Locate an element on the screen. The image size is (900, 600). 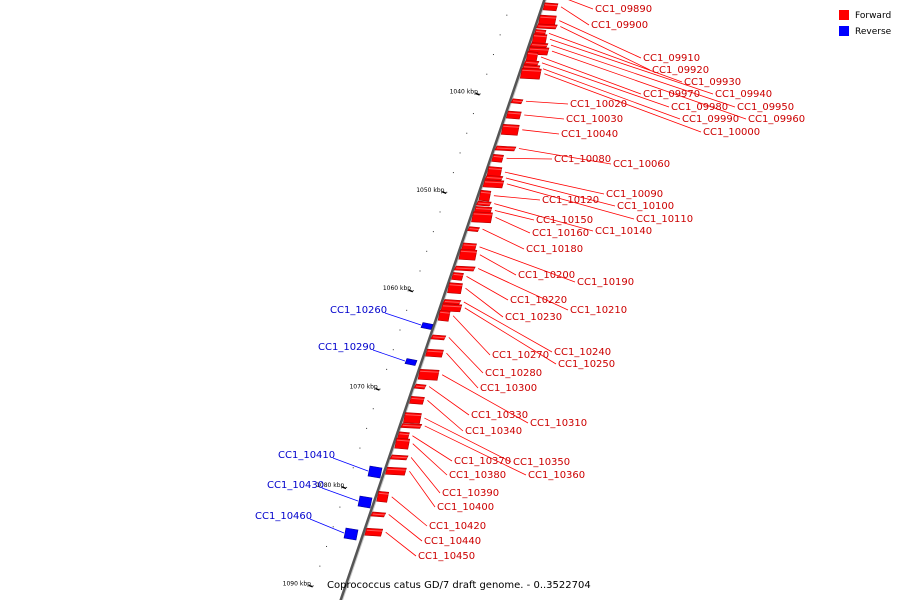
forward-gene-label: CC1_10300 is located at coordinates (508, 388).